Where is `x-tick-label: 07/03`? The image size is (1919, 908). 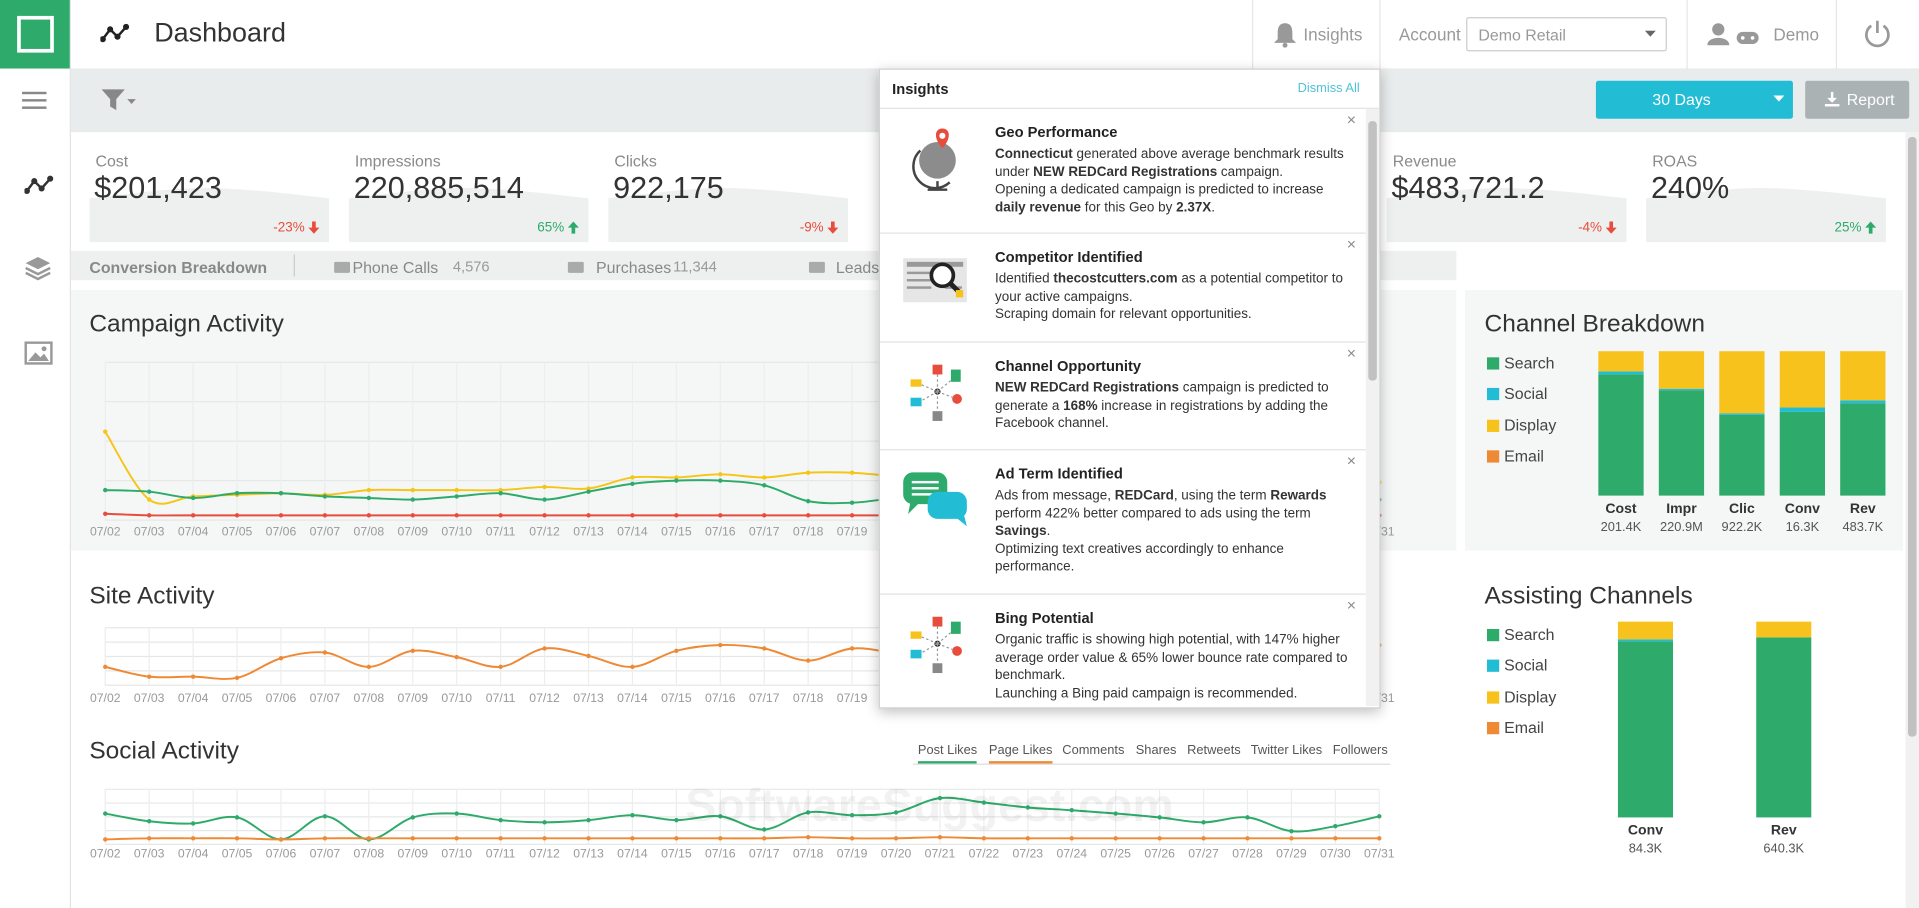 x-tick-label: 07/03 is located at coordinates (149, 853).